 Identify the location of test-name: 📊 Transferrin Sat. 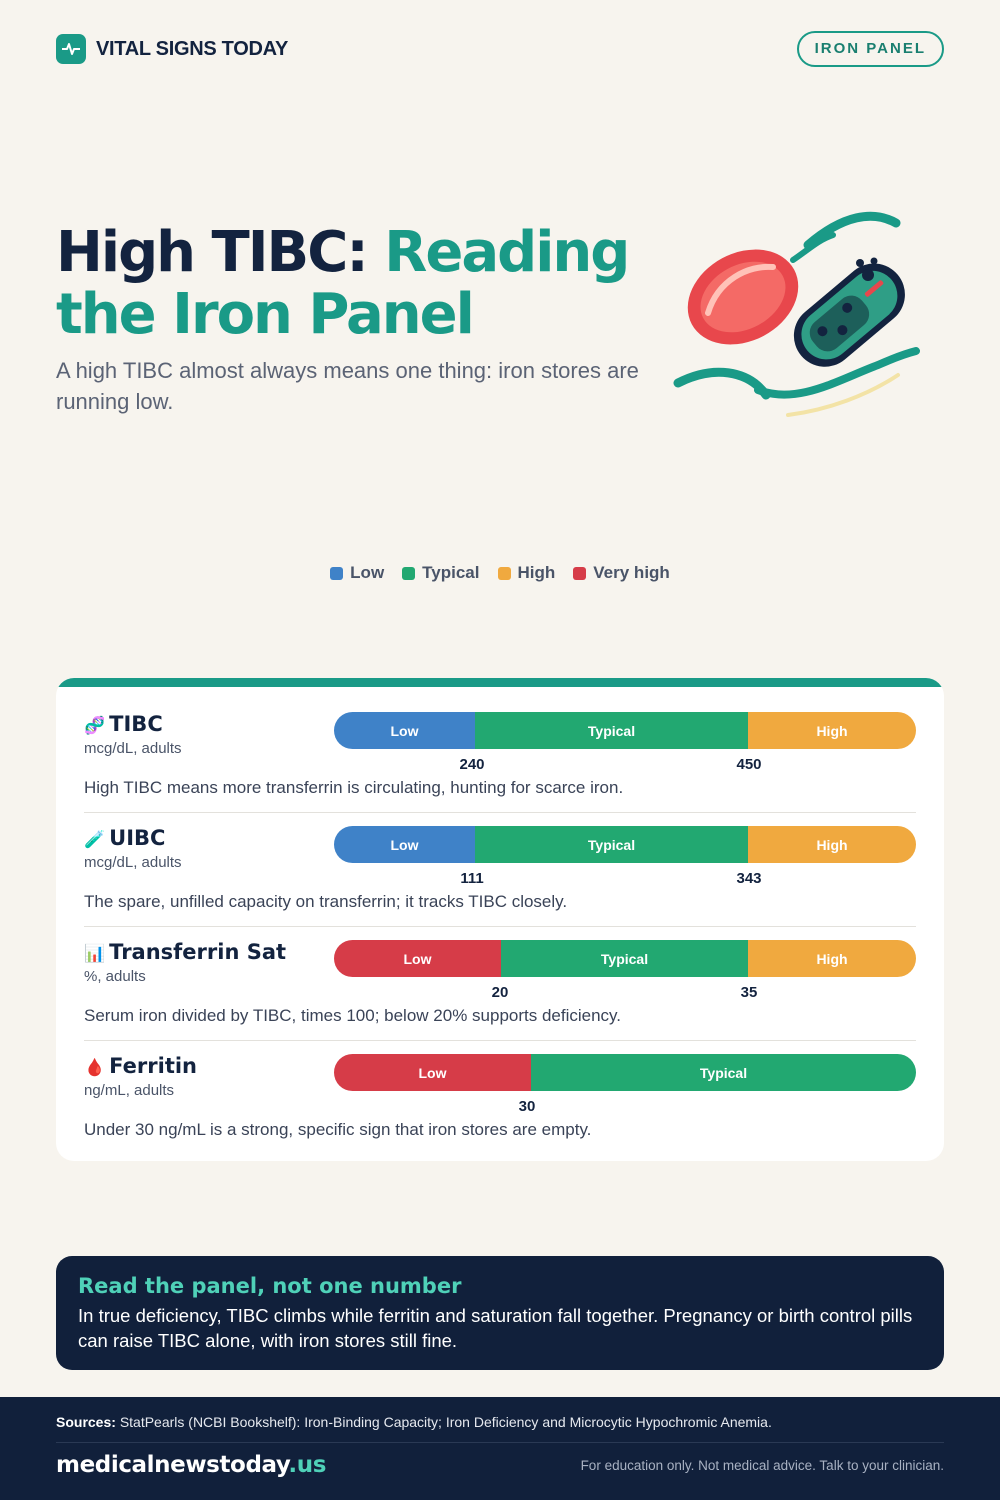
(185, 952).